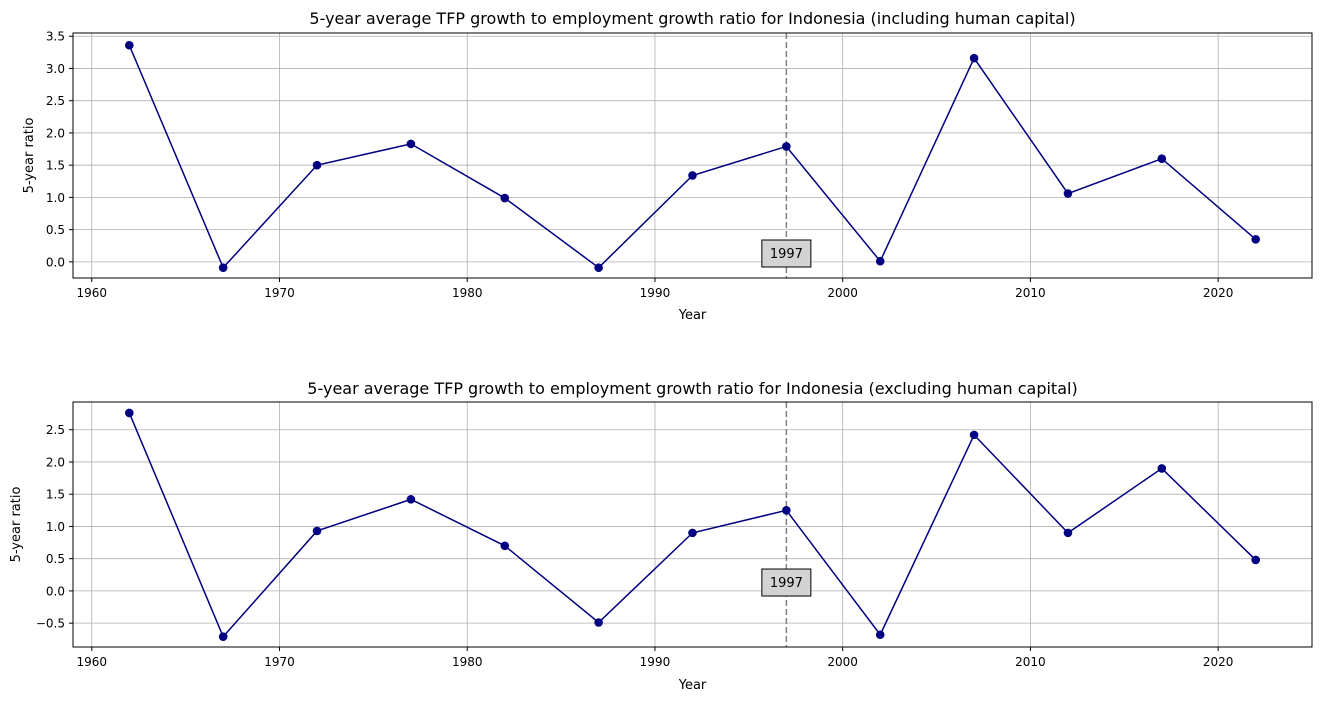 This screenshot has width=1322, height=701. Describe the element at coordinates (55, 69) in the screenshot. I see `y-tick-label: 3.0` at that location.